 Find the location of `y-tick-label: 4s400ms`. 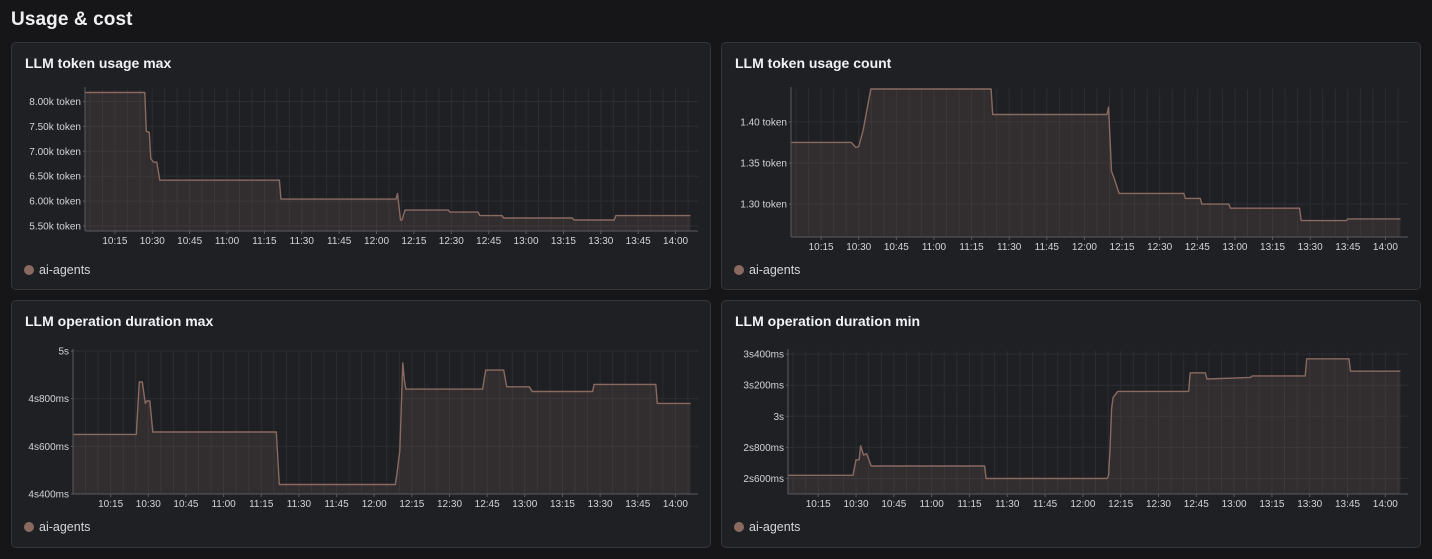

y-tick-label: 4s400ms is located at coordinates (48, 495).